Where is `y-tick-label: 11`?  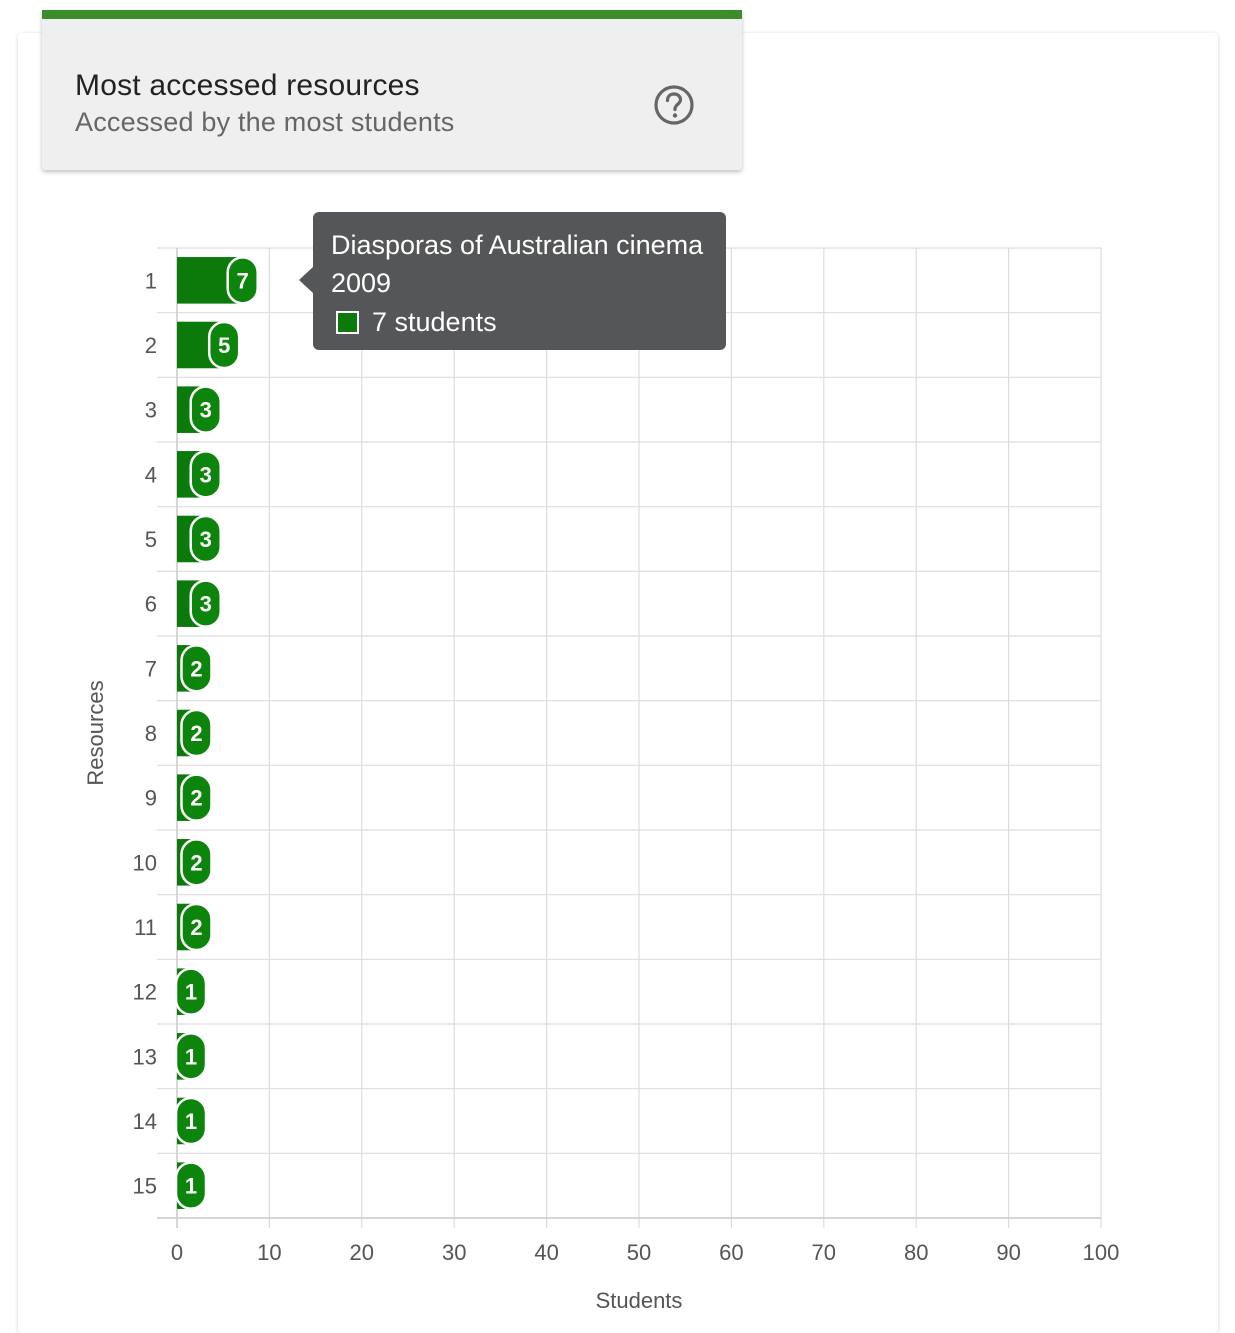
y-tick-label: 11 is located at coordinates (145, 927).